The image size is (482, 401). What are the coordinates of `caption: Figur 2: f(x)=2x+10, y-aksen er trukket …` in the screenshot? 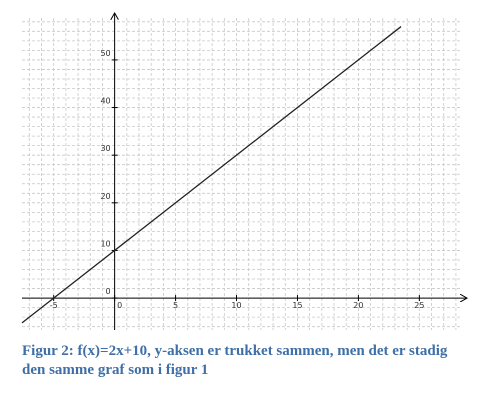 It's located at (235, 360).